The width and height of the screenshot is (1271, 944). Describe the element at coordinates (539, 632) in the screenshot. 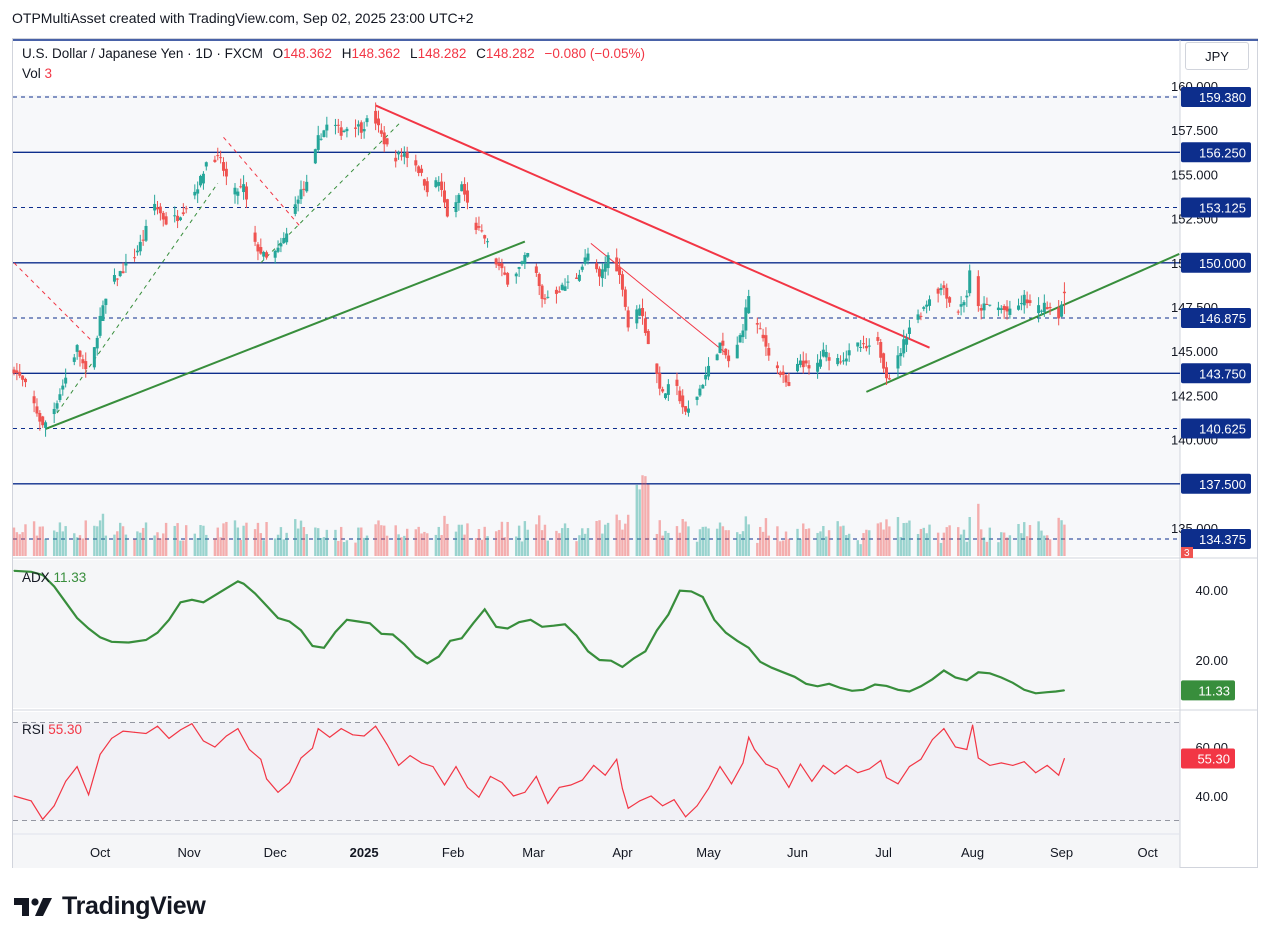

I see `adx-line` at that location.